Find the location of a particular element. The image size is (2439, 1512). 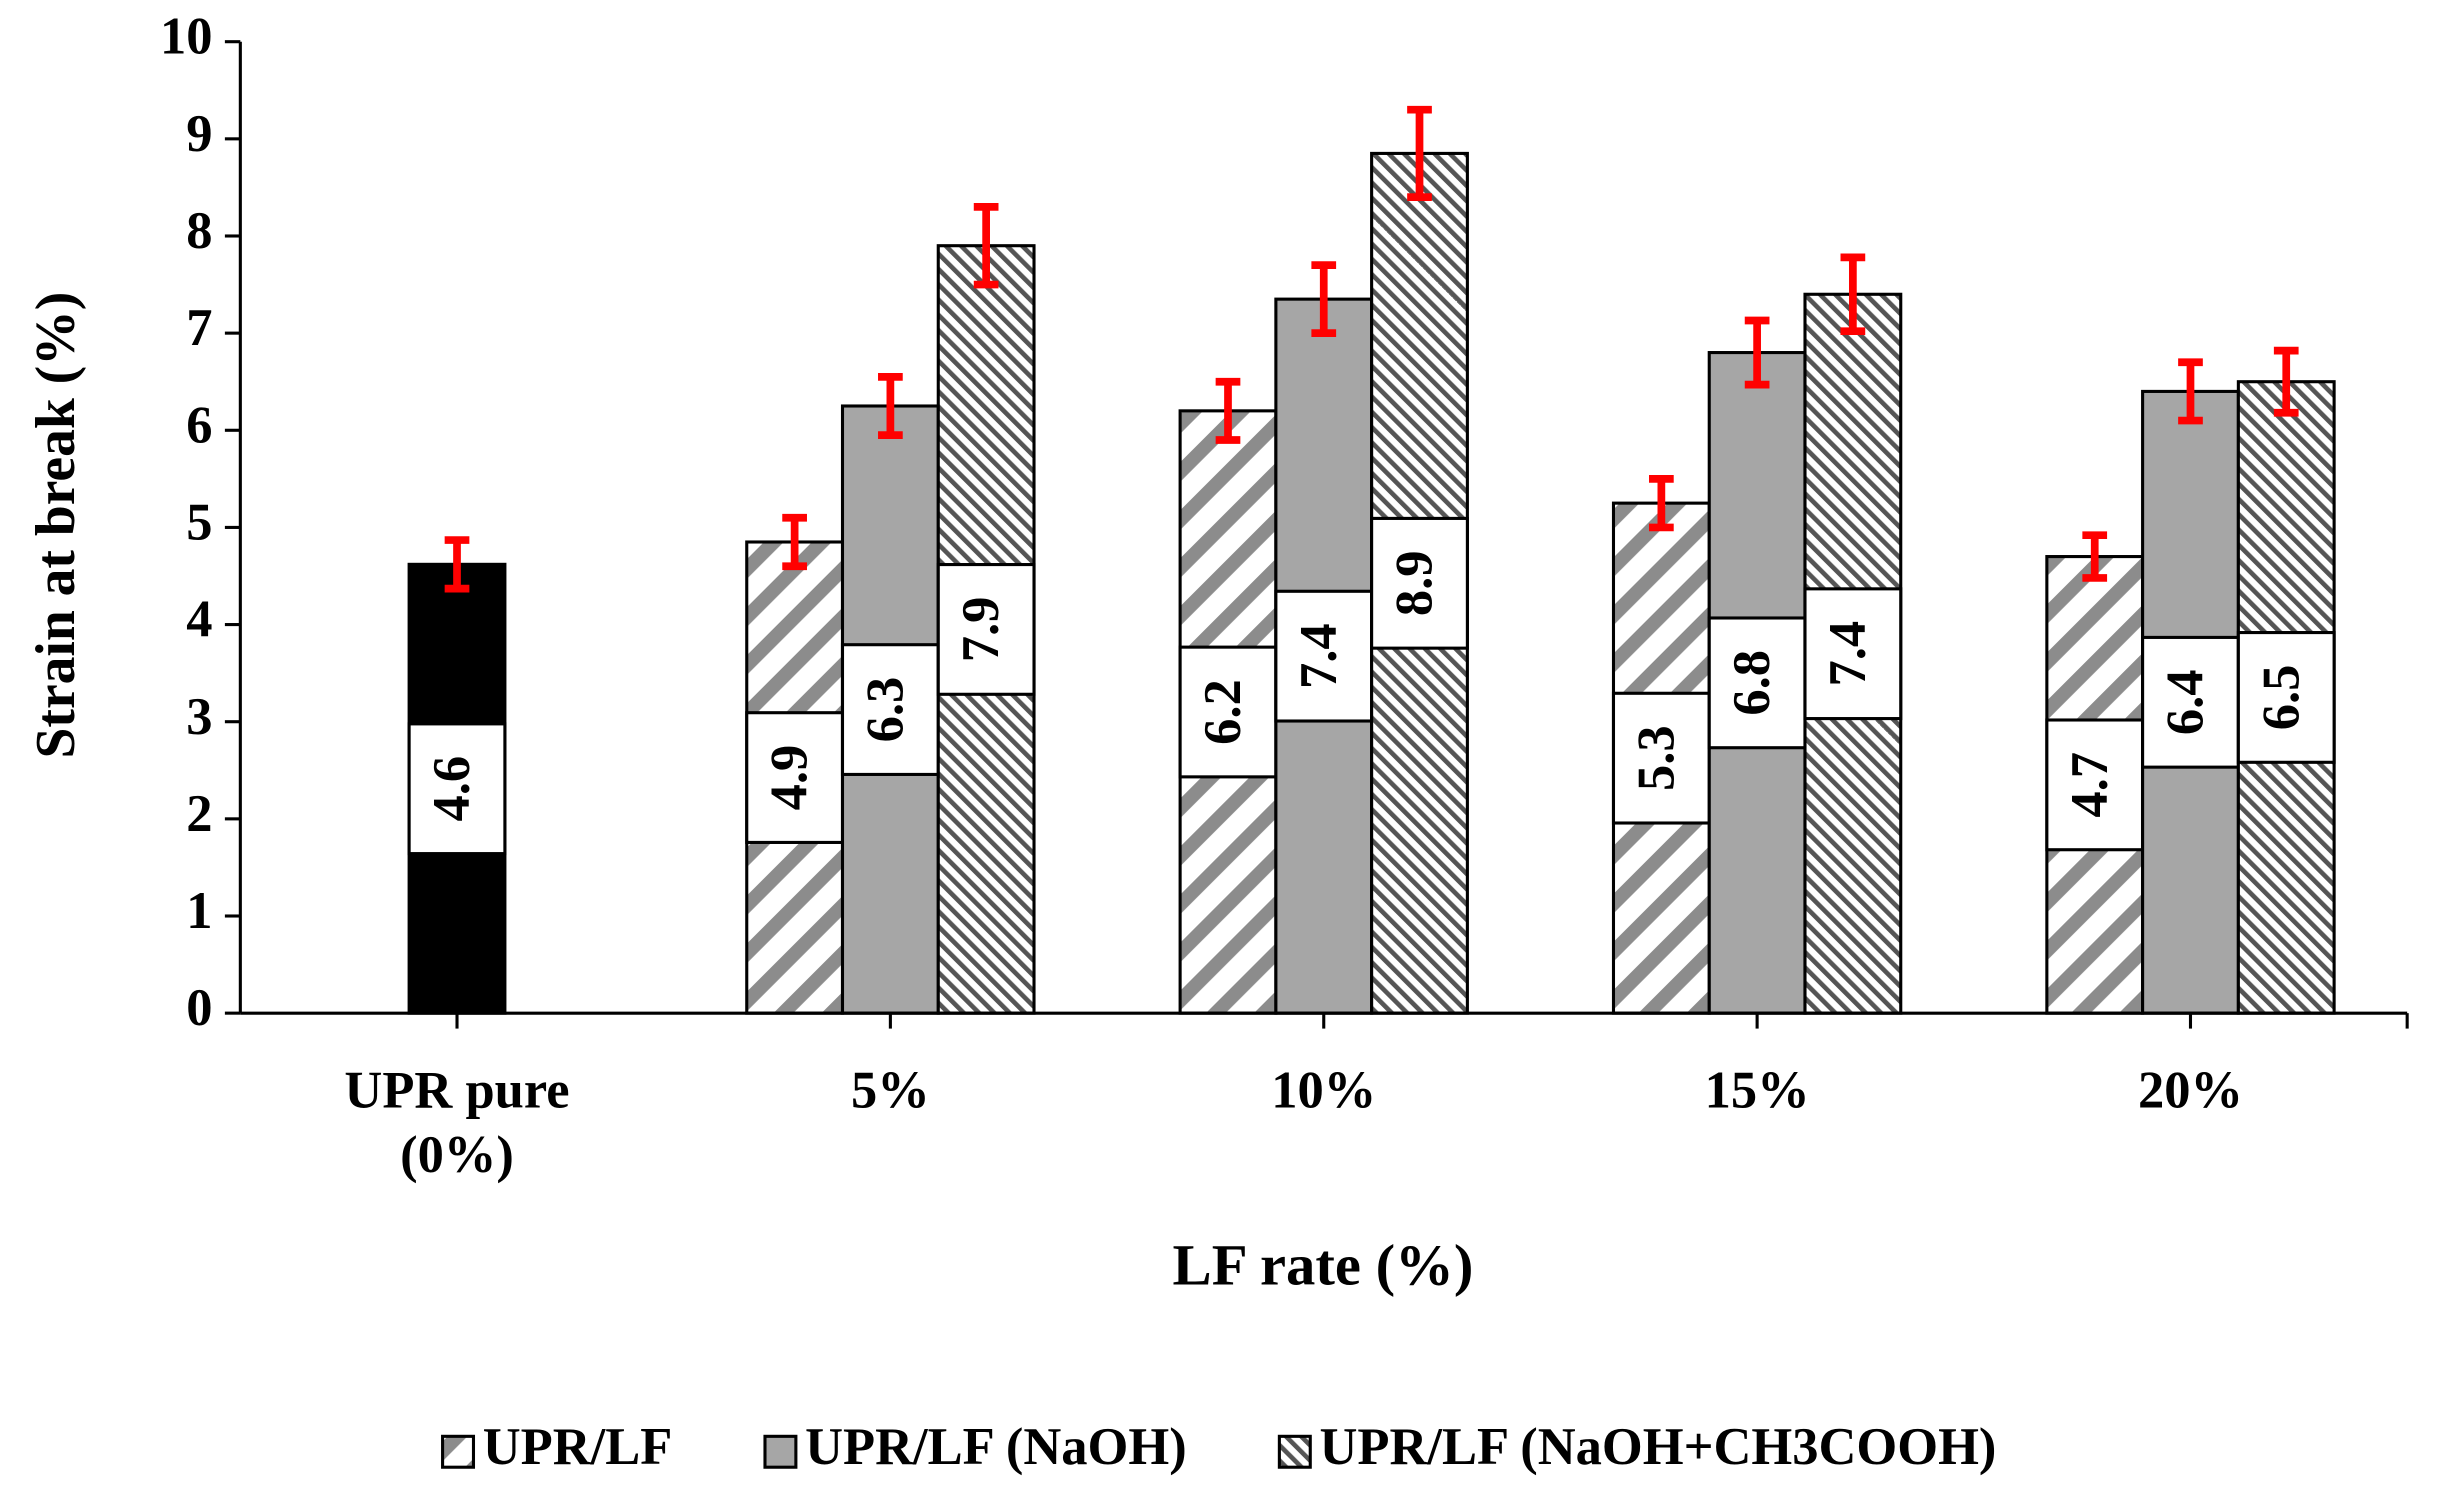

value-label: 4.7 is located at coordinates (2090, 785).